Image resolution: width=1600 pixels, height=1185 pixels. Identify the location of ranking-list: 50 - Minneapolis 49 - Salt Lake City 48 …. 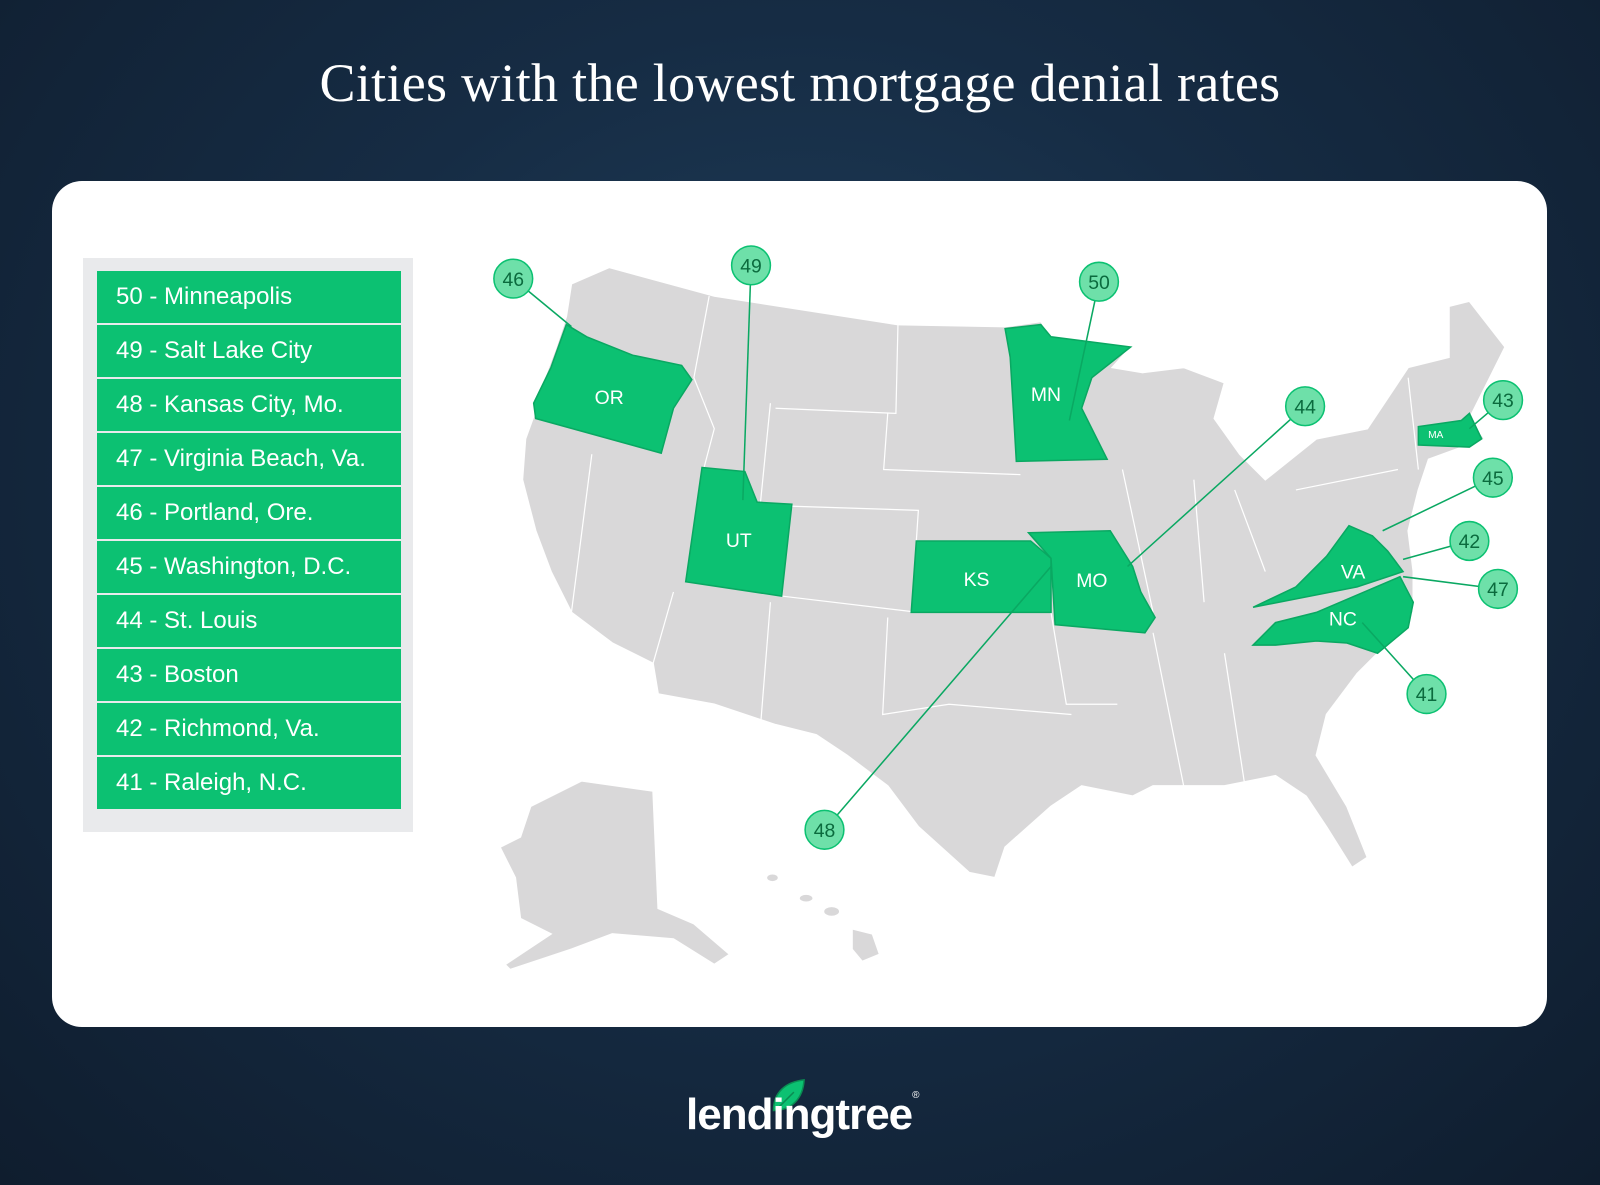
(248, 545).